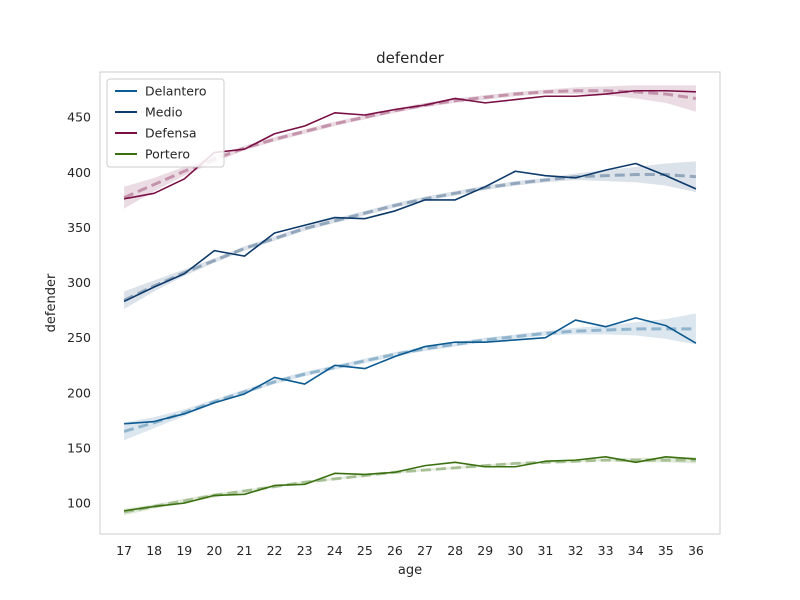  What do you see at coordinates (365, 550) in the screenshot?
I see `x-tick-label: 25` at bounding box center [365, 550].